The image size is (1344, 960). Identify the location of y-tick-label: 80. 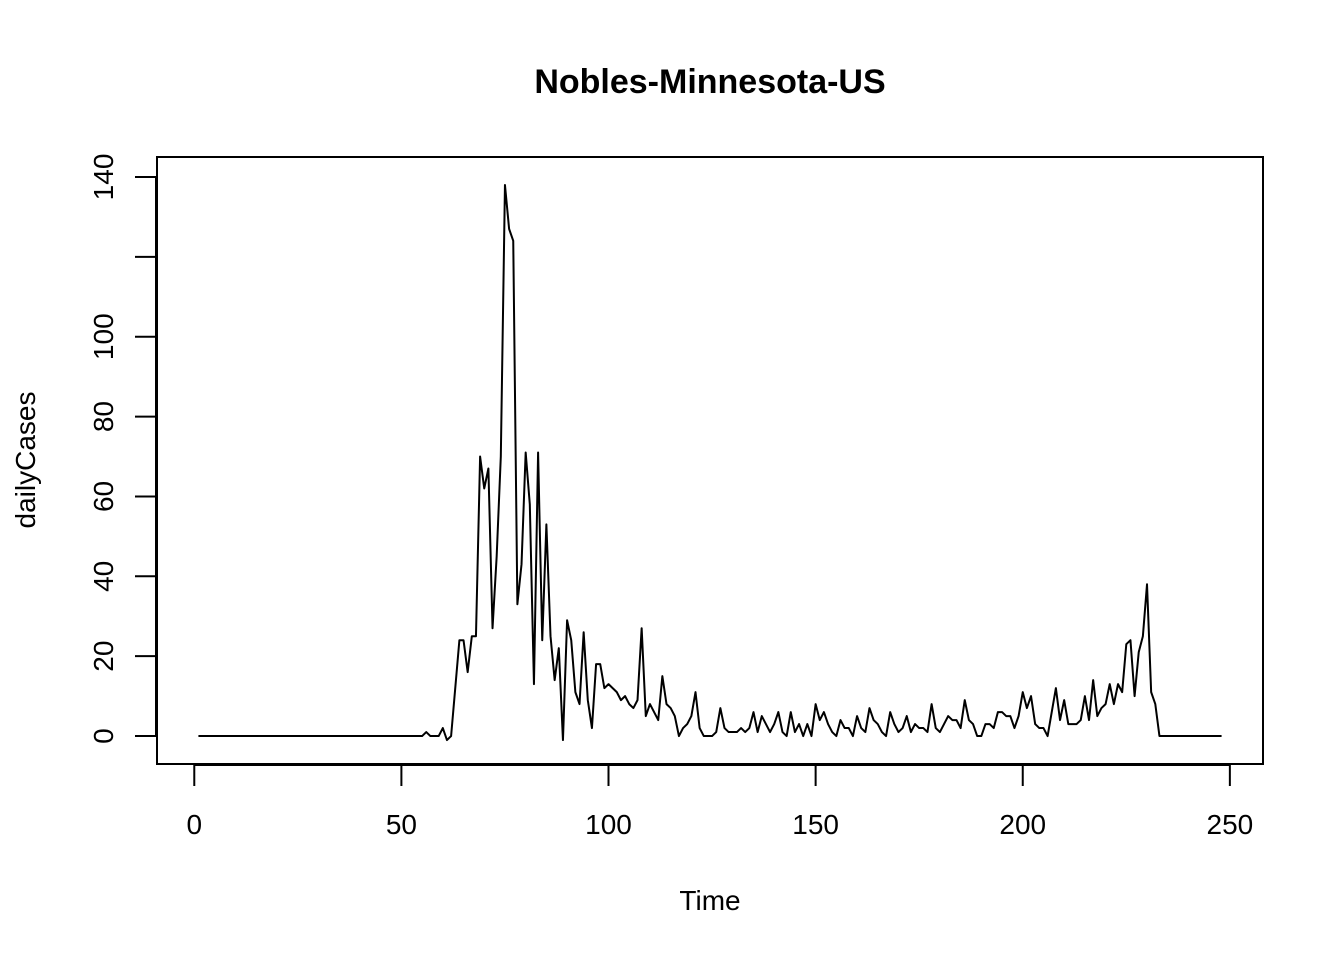
(103, 416).